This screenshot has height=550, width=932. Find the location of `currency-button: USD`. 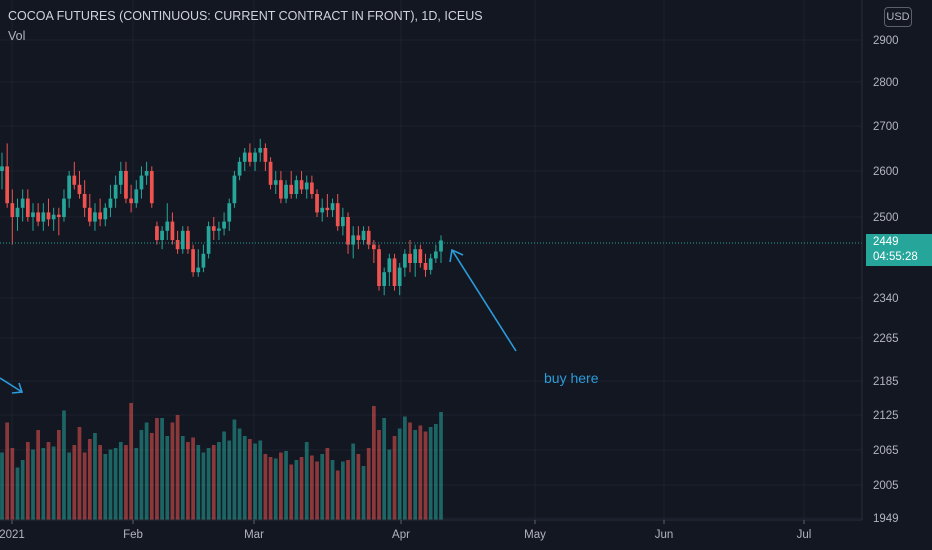

currency-button: USD is located at coordinates (898, 17).